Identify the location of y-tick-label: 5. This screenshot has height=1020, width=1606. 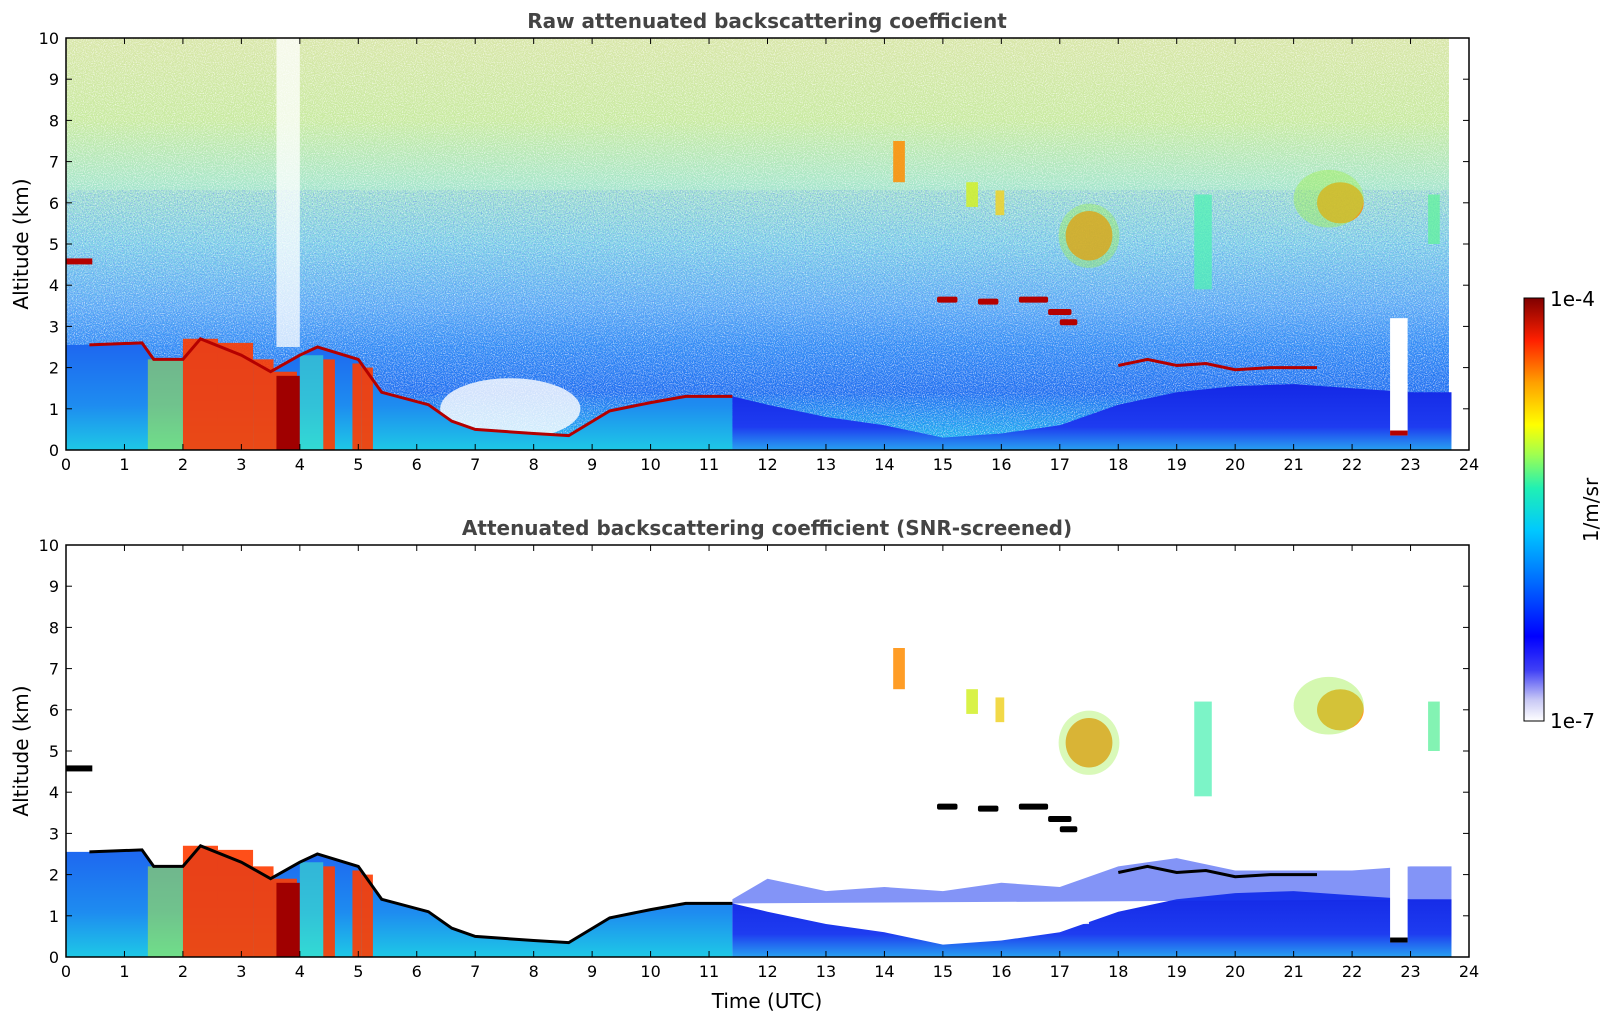
(54, 244).